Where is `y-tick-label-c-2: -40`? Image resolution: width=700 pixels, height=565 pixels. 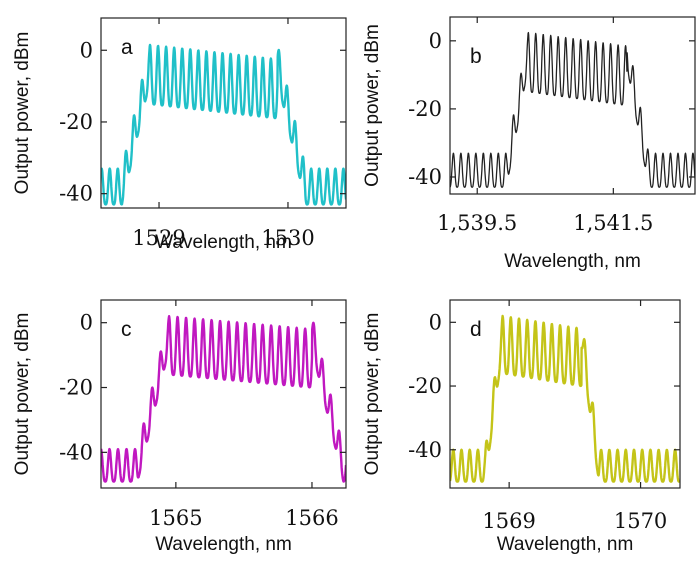
y-tick-label-c-2: -40 is located at coordinates (76, 452).